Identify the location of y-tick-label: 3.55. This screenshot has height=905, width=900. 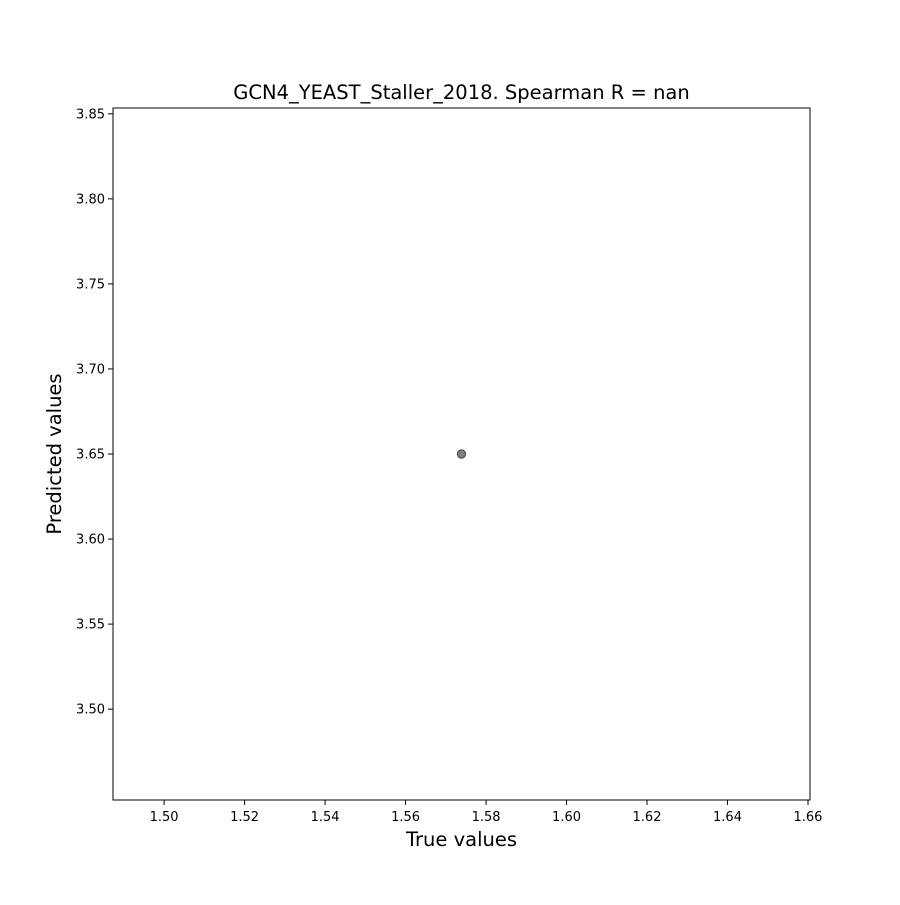
(90, 625).